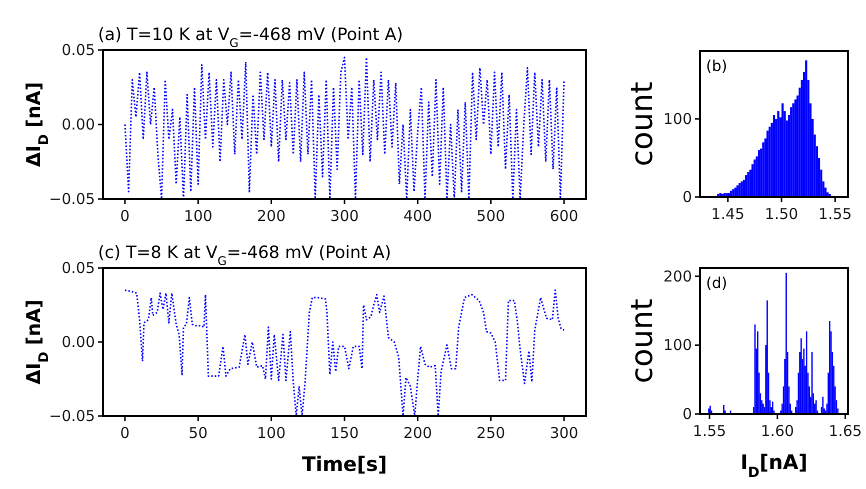 Image resolution: width=866 pixels, height=489 pixels. I want to click on x-tick-label: 250, so click(491, 433).